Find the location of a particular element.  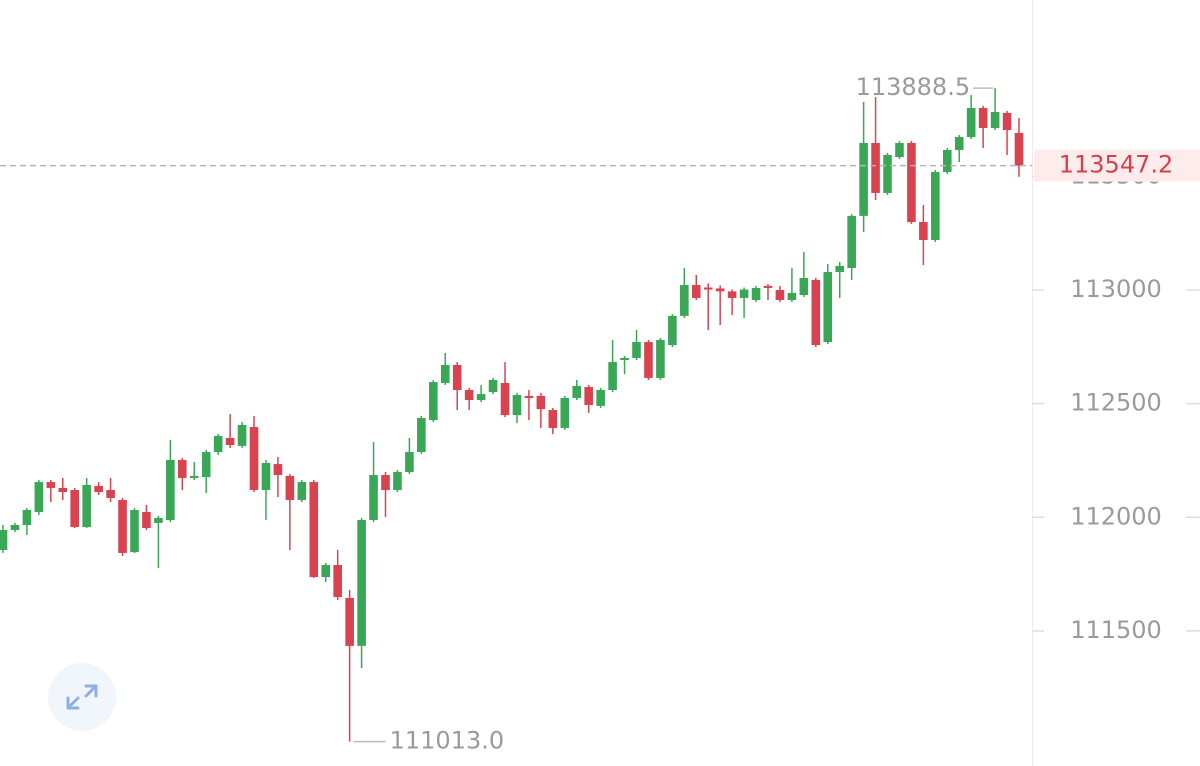

max-label: 113888.5 is located at coordinates (913, 87).